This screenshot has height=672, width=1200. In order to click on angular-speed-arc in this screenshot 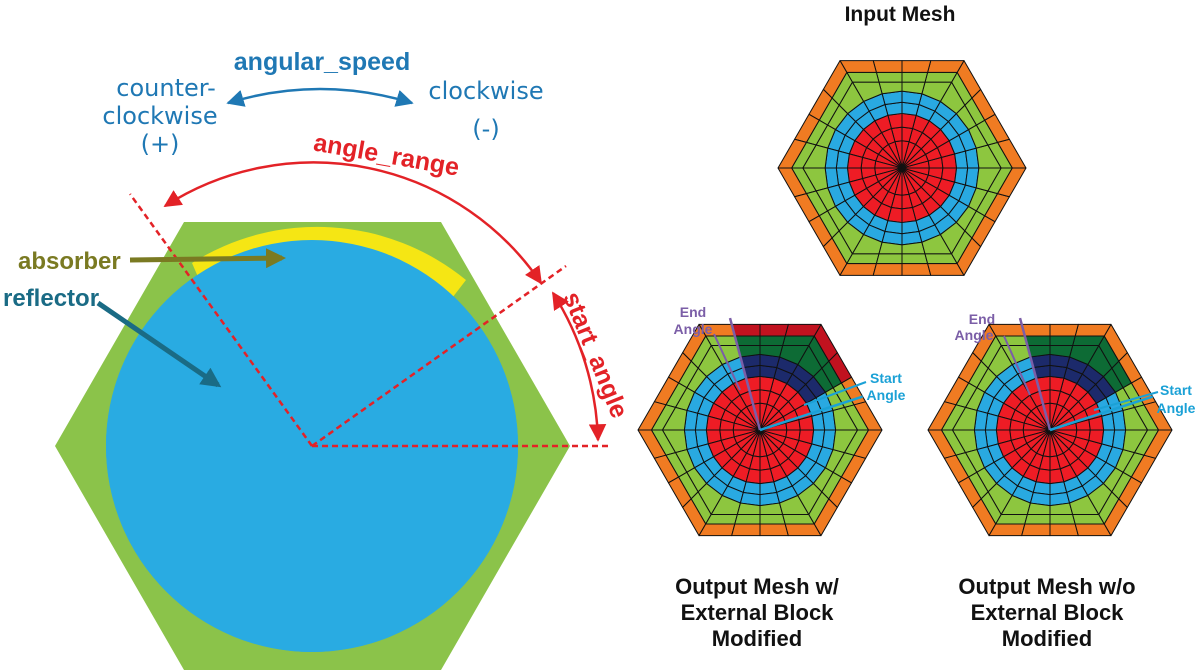, I will do `click(320, 97)`.